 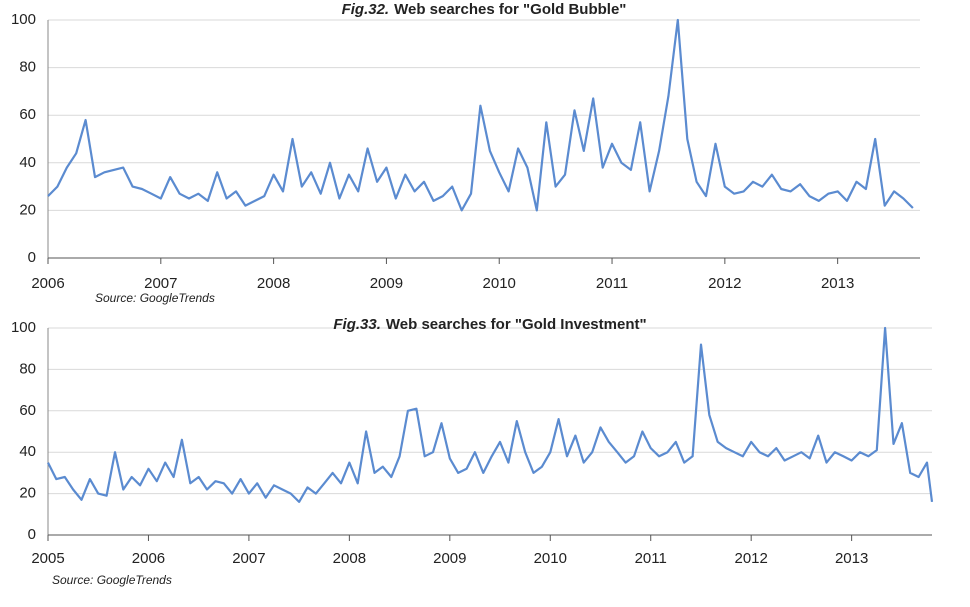 What do you see at coordinates (366, 9) in the screenshot?
I see `title-label: Fig.32.` at bounding box center [366, 9].